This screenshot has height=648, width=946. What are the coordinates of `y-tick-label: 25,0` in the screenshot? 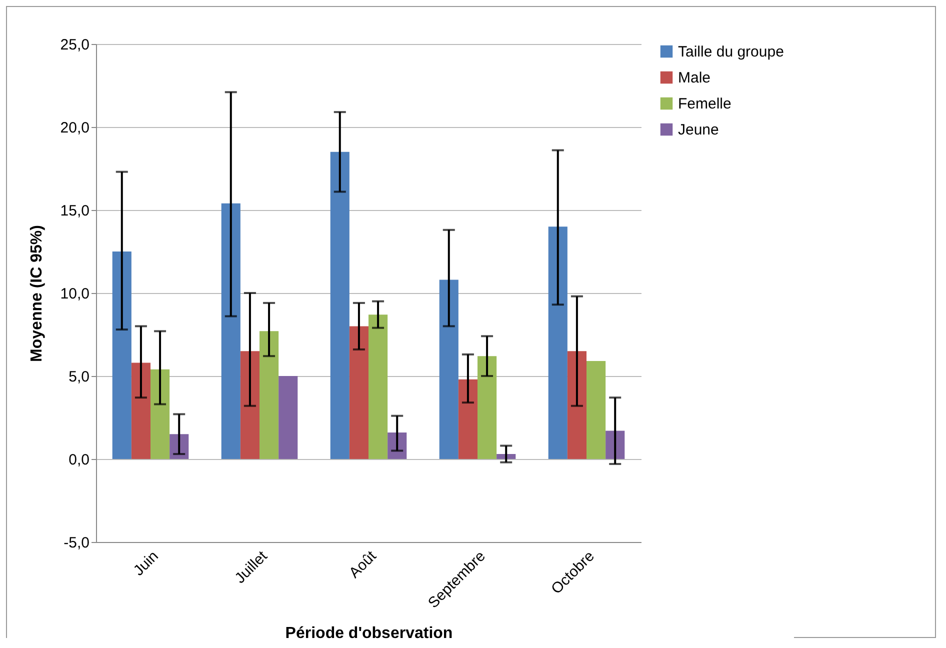 It's located at (75, 45).